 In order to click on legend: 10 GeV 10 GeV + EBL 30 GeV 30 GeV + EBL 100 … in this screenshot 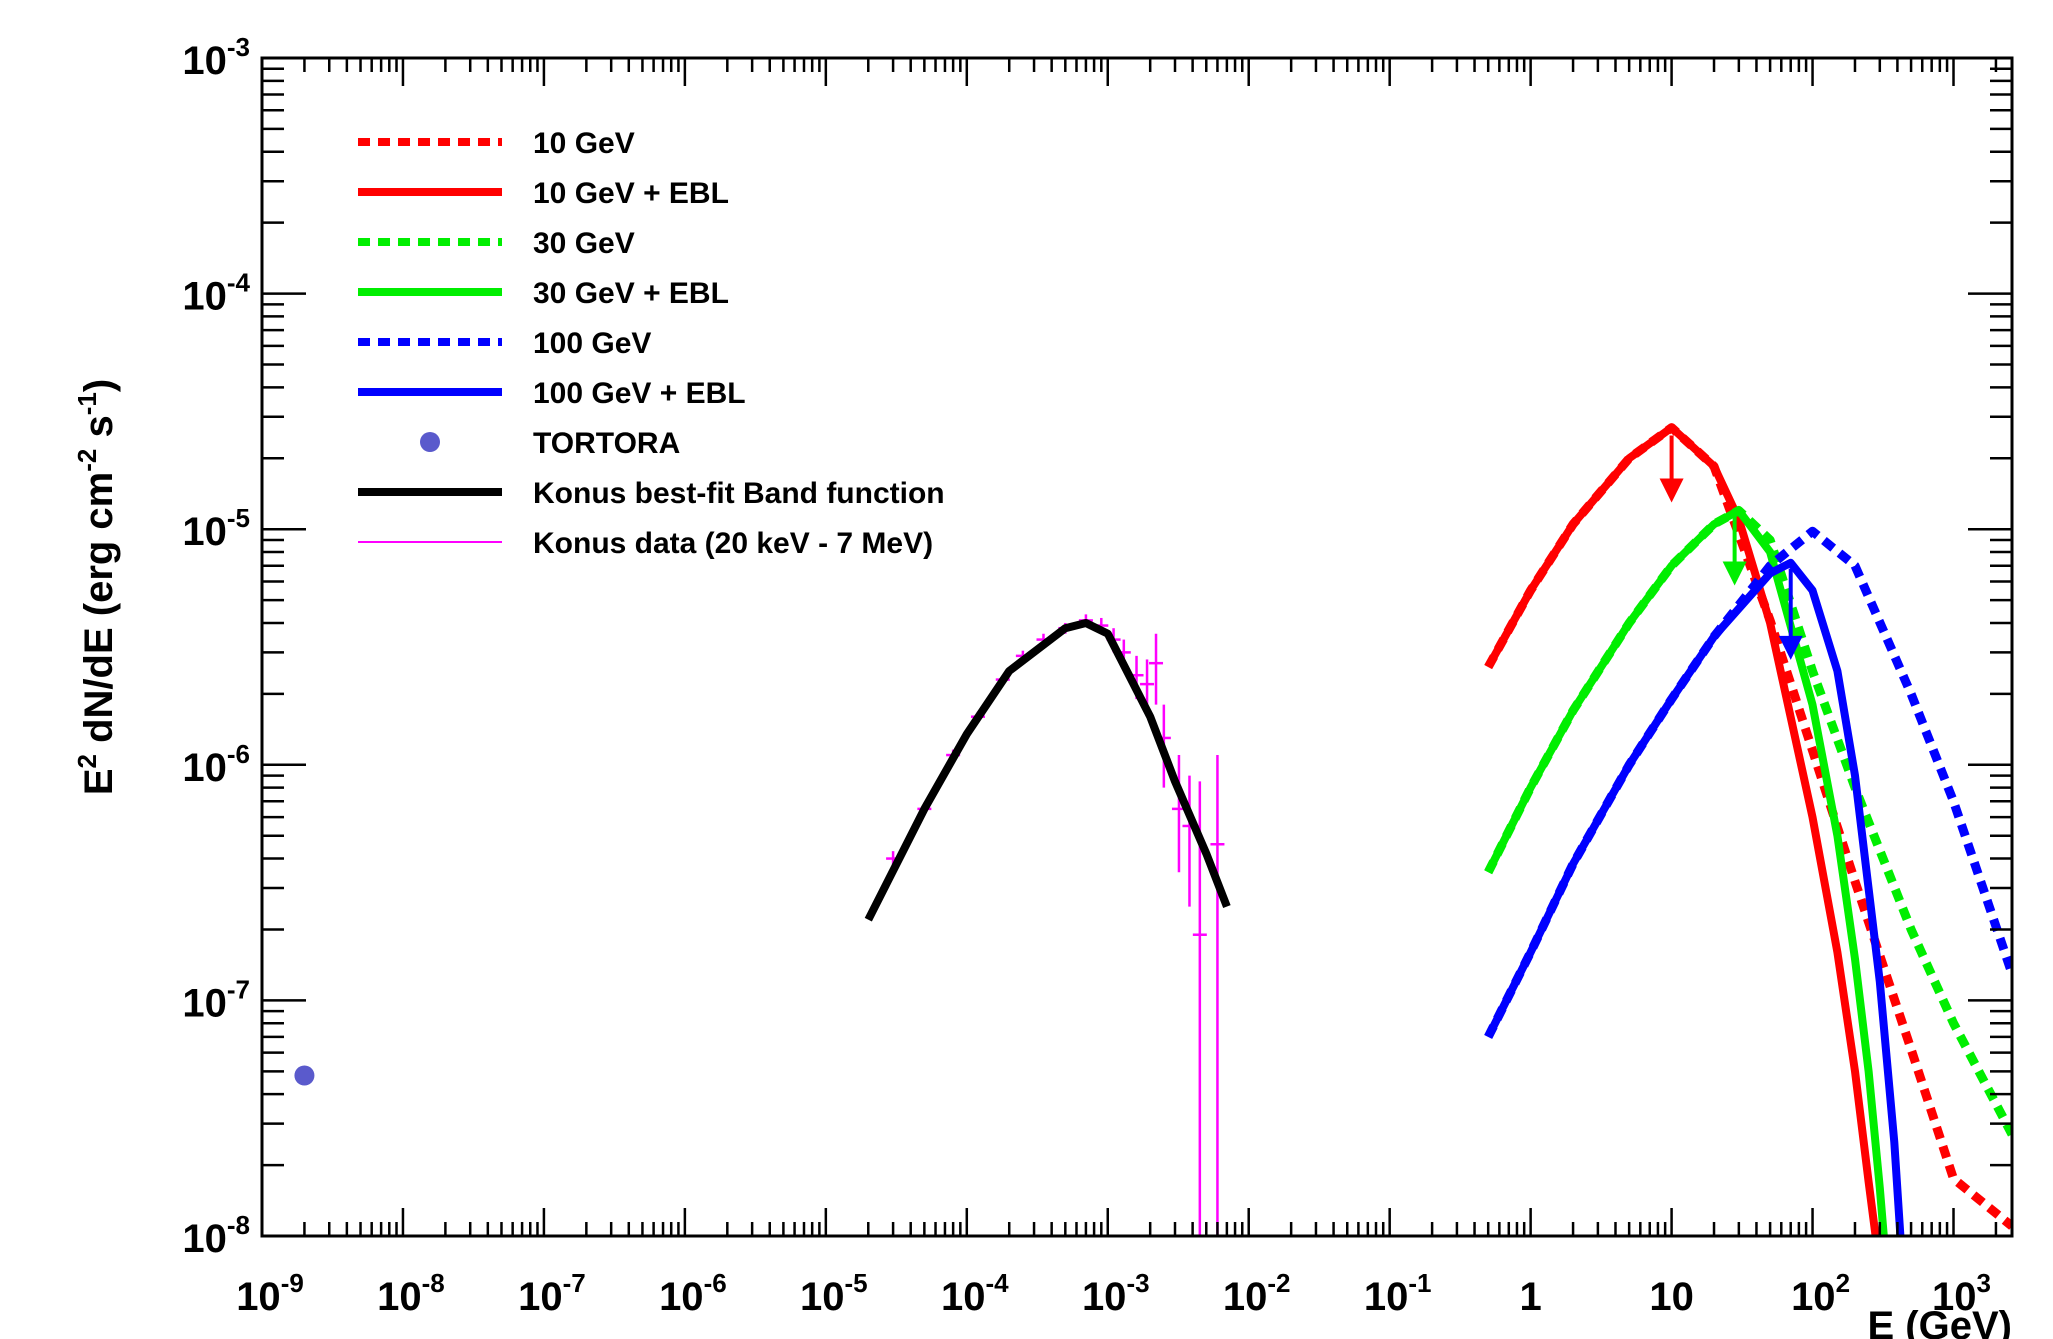, I will do `click(651, 343)`.